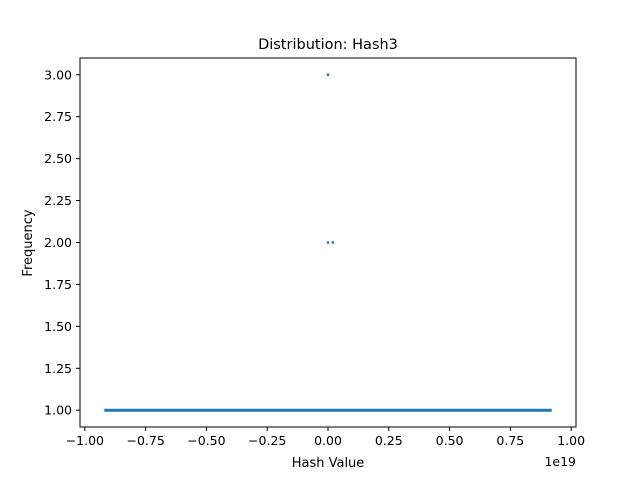 The width and height of the screenshot is (640, 480). Describe the element at coordinates (510, 440) in the screenshot. I see `x-tick-label: 0.75` at that location.